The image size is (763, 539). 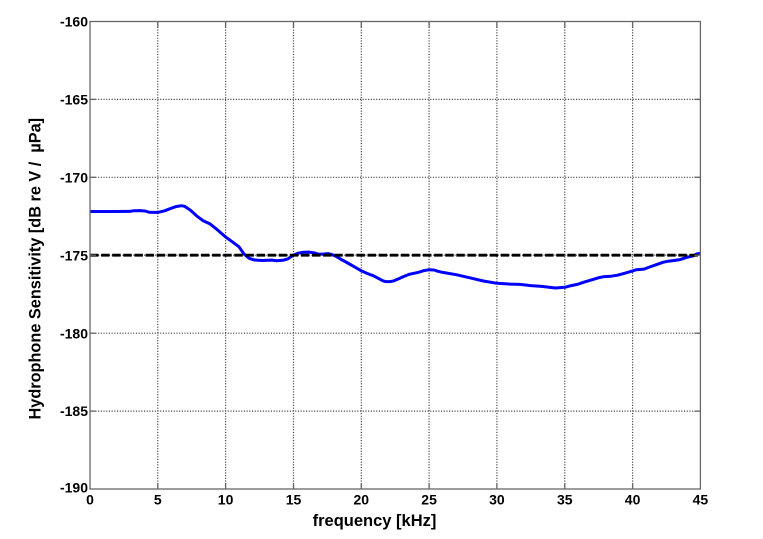 I want to click on svg-text: 40, so click(x=633, y=499).